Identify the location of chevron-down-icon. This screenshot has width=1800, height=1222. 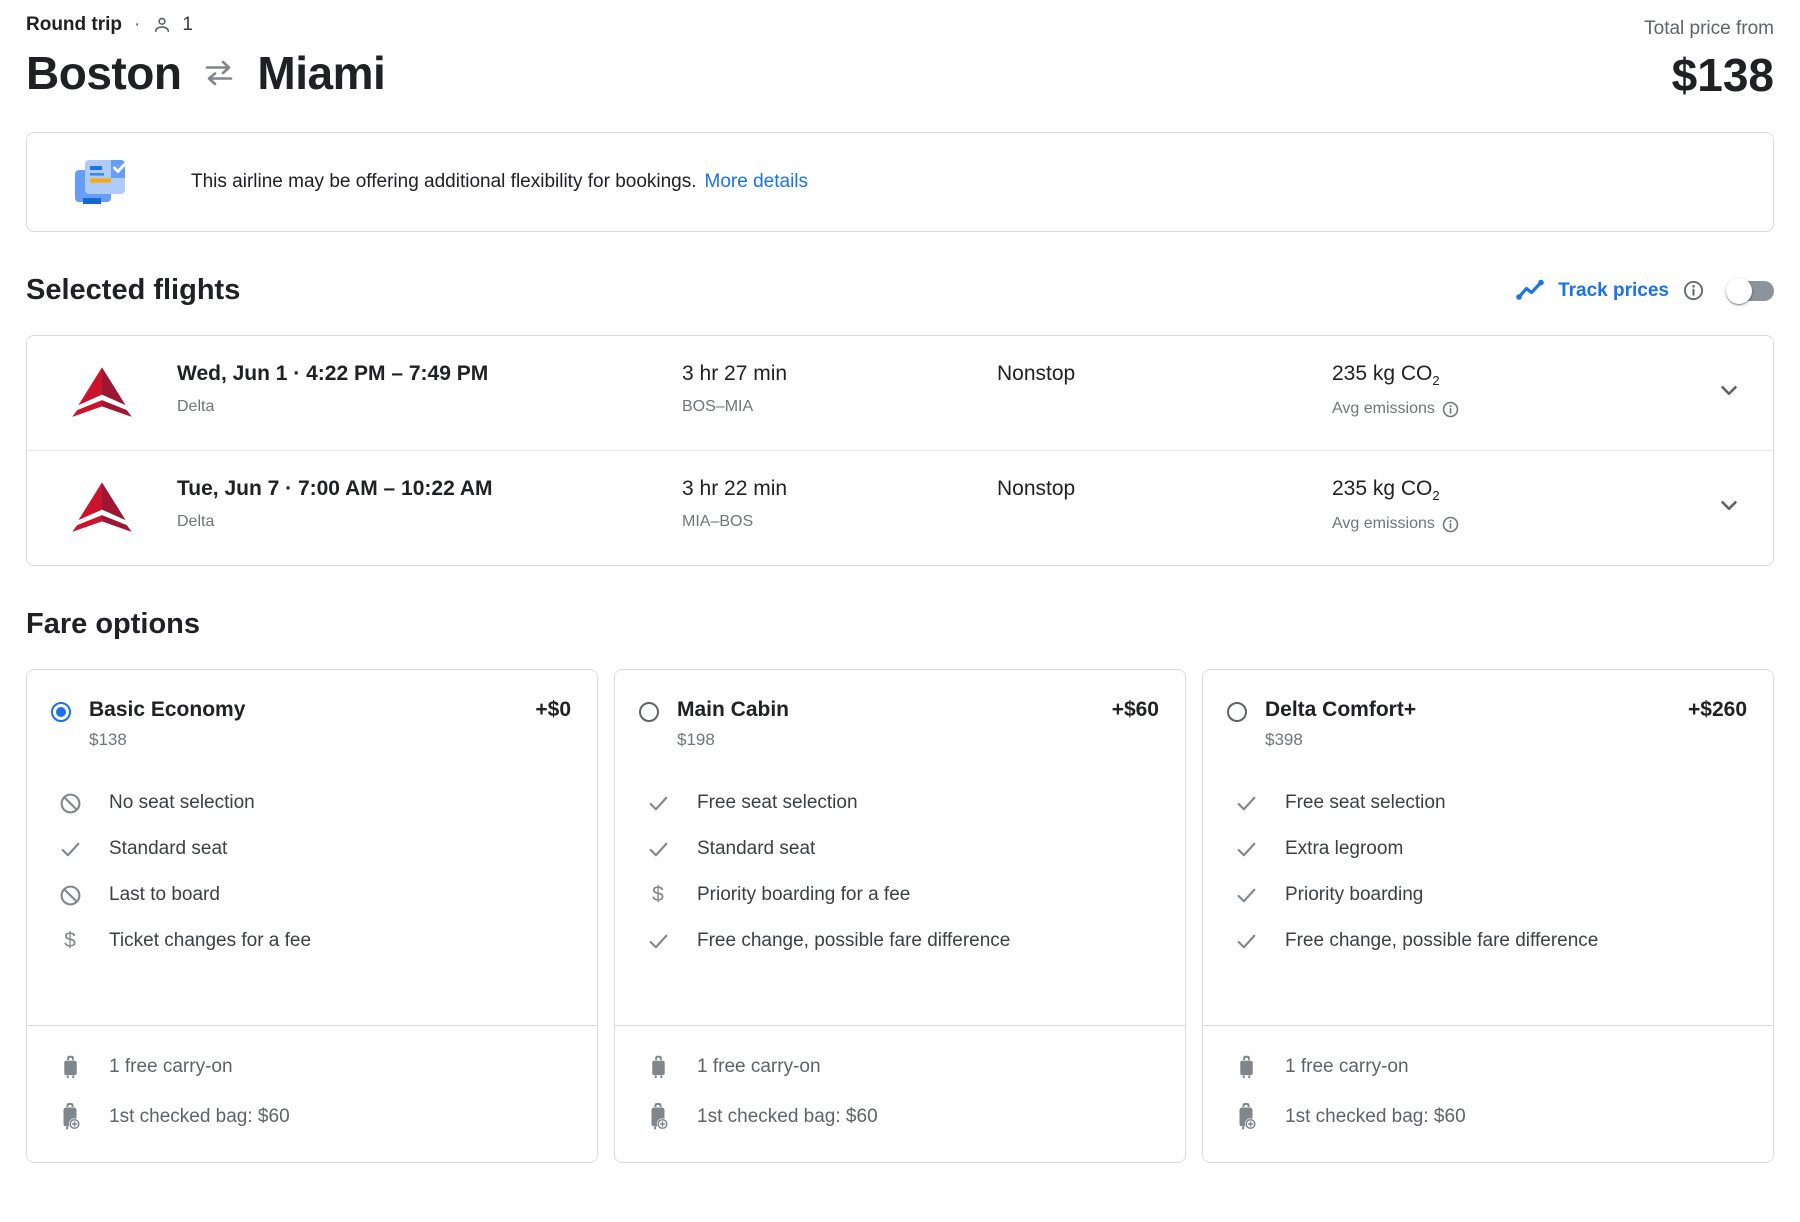
(1729, 505).